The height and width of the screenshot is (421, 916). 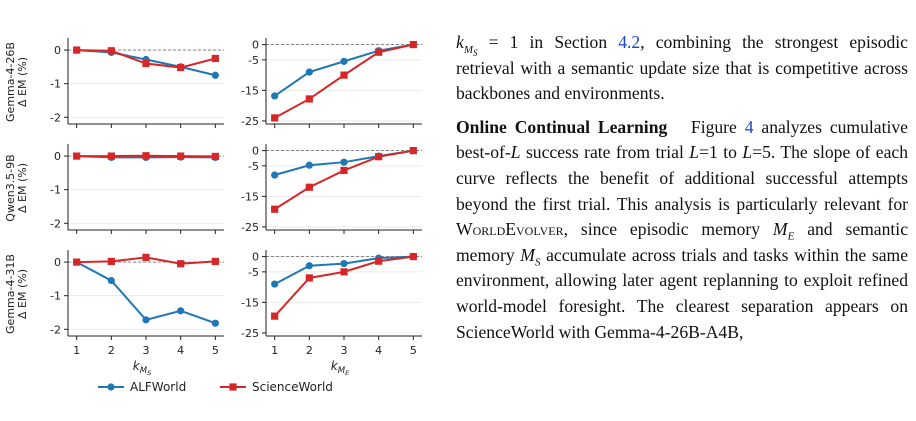 I want to click on section-link: 4.2, so click(x=629, y=42).